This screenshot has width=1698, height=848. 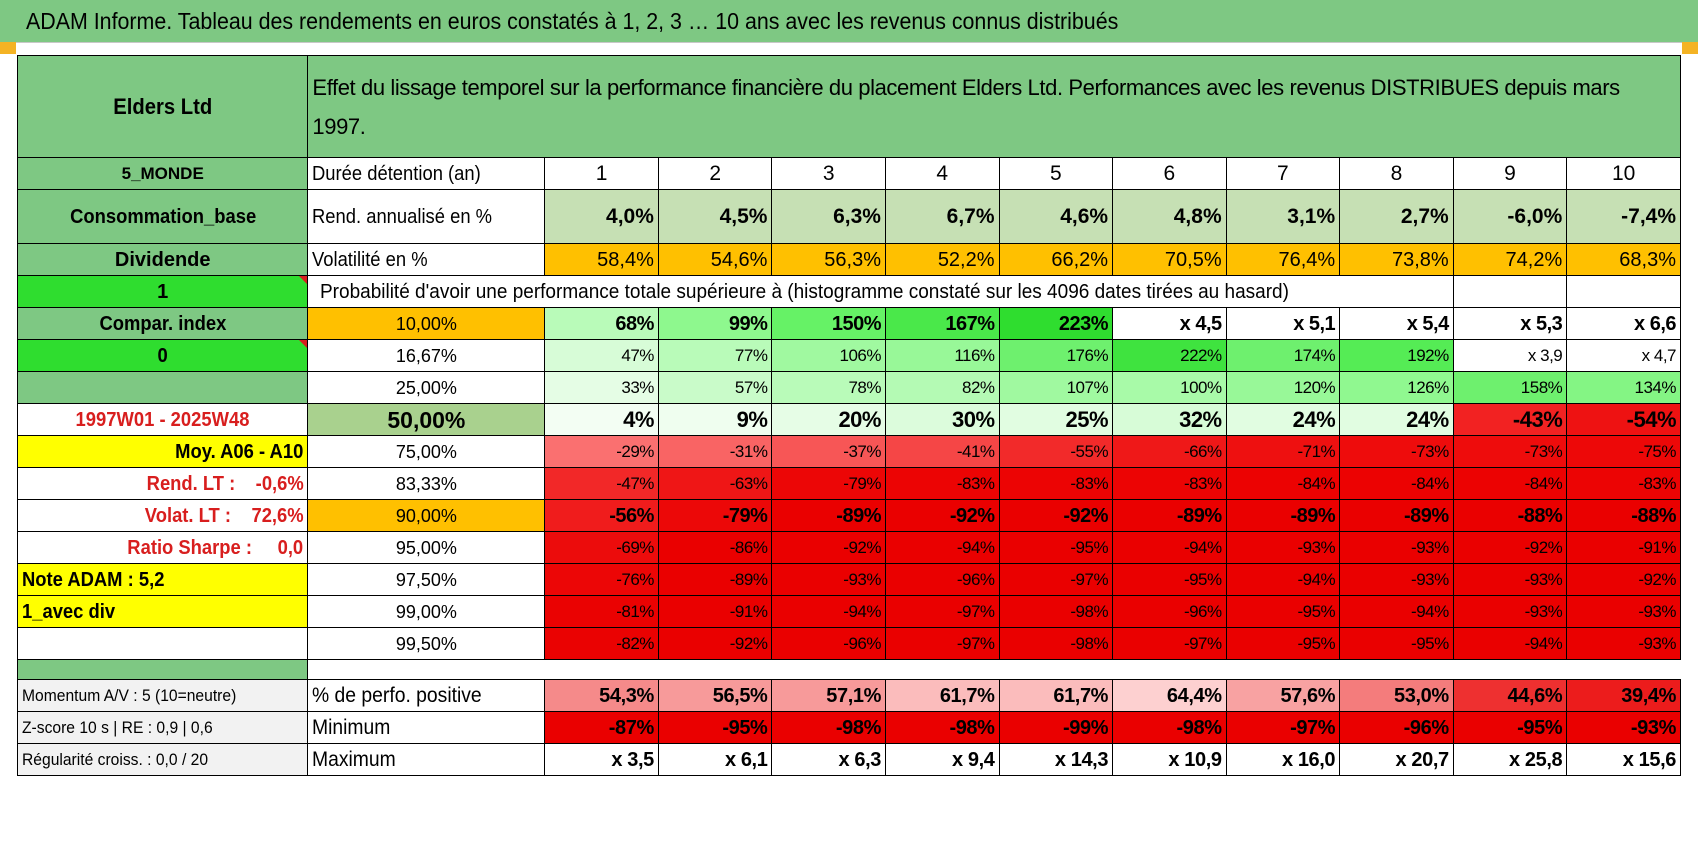 What do you see at coordinates (1056, 387) in the screenshot?
I see `quantile-value: 107%` at bounding box center [1056, 387].